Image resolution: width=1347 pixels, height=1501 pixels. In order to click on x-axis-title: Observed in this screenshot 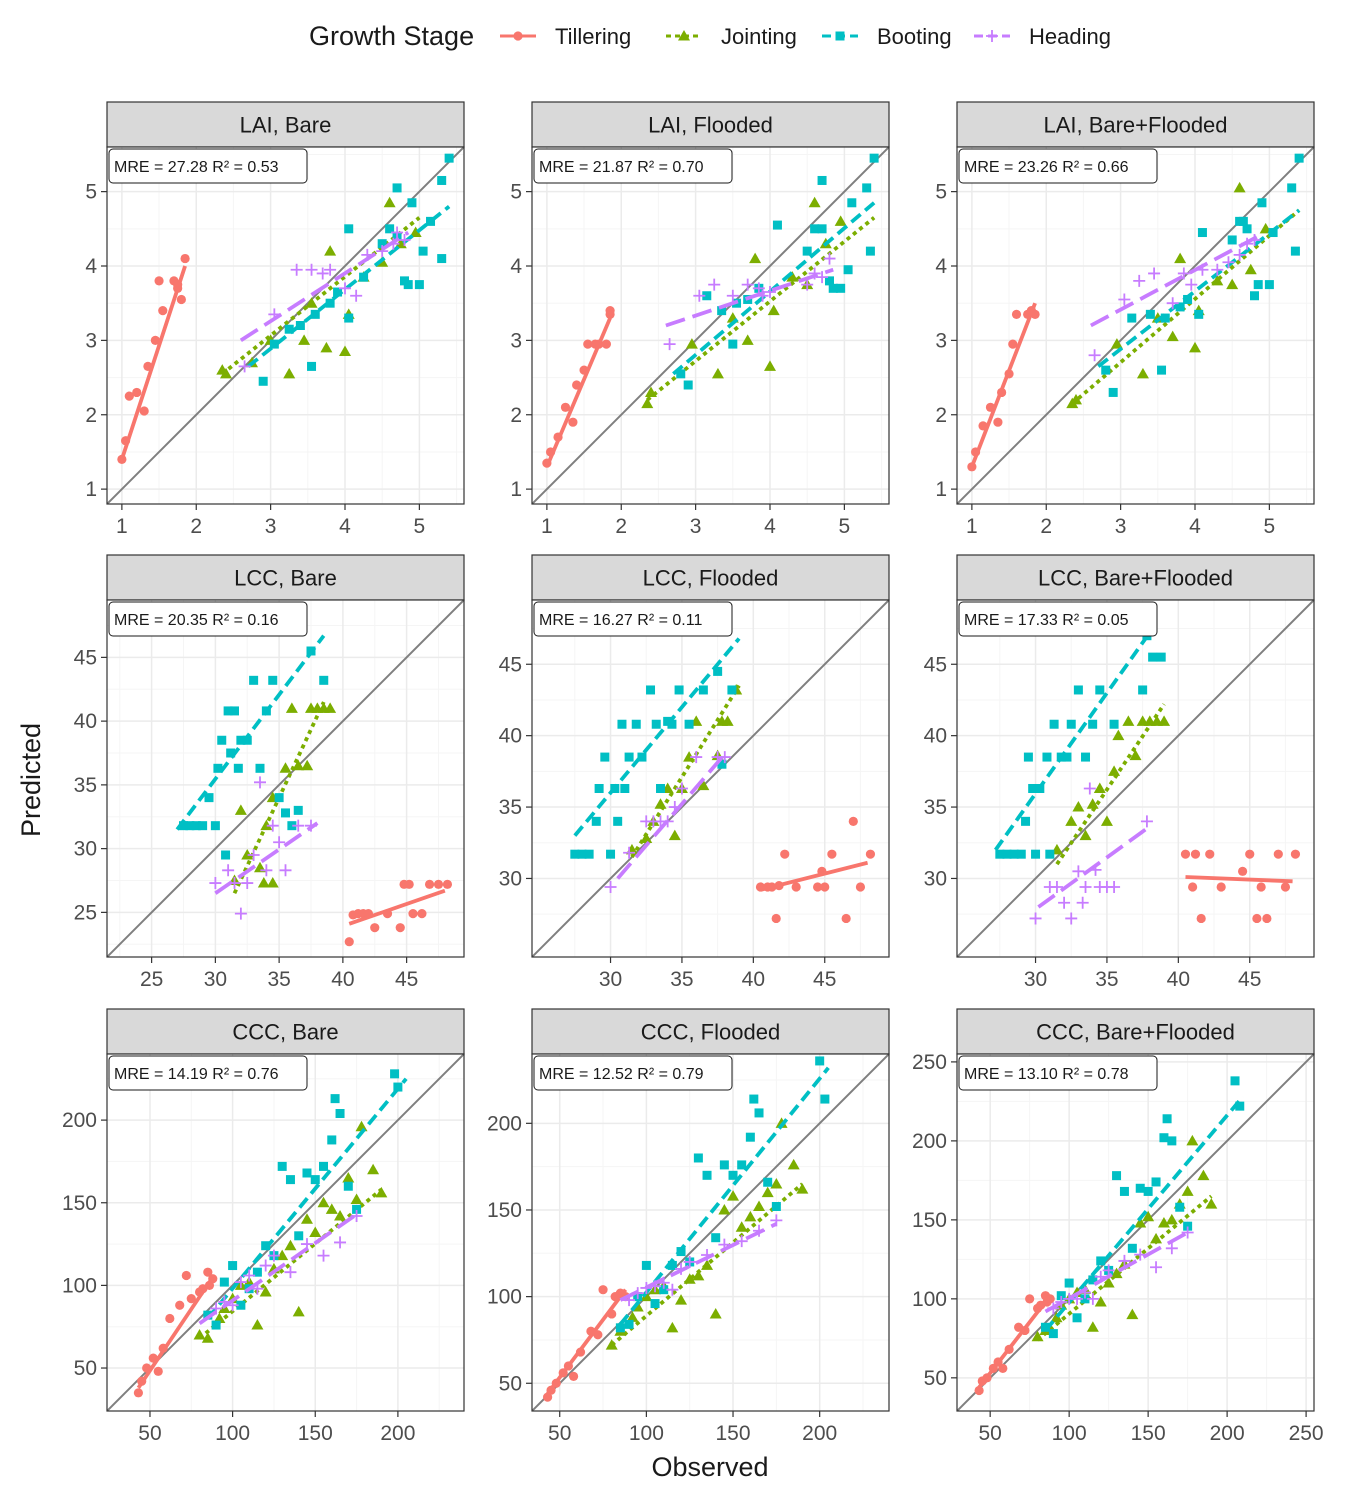, I will do `click(709, 1467)`.